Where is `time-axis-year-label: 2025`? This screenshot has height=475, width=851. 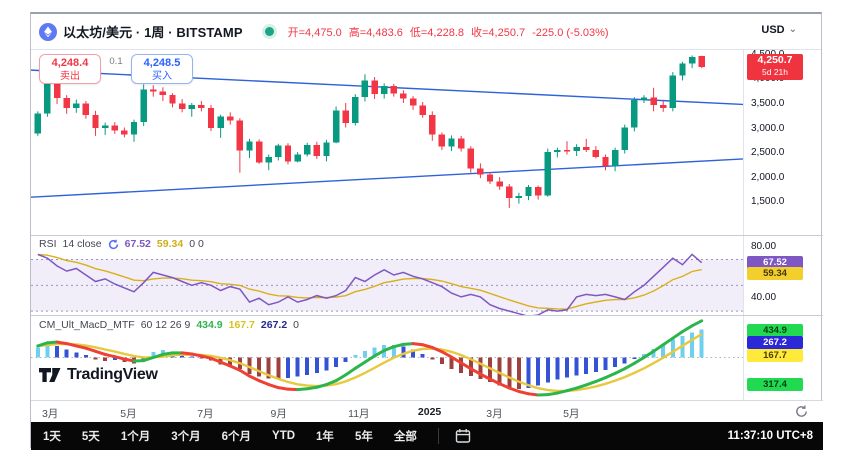
time-axis-year-label: 2025 is located at coordinates (429, 412).